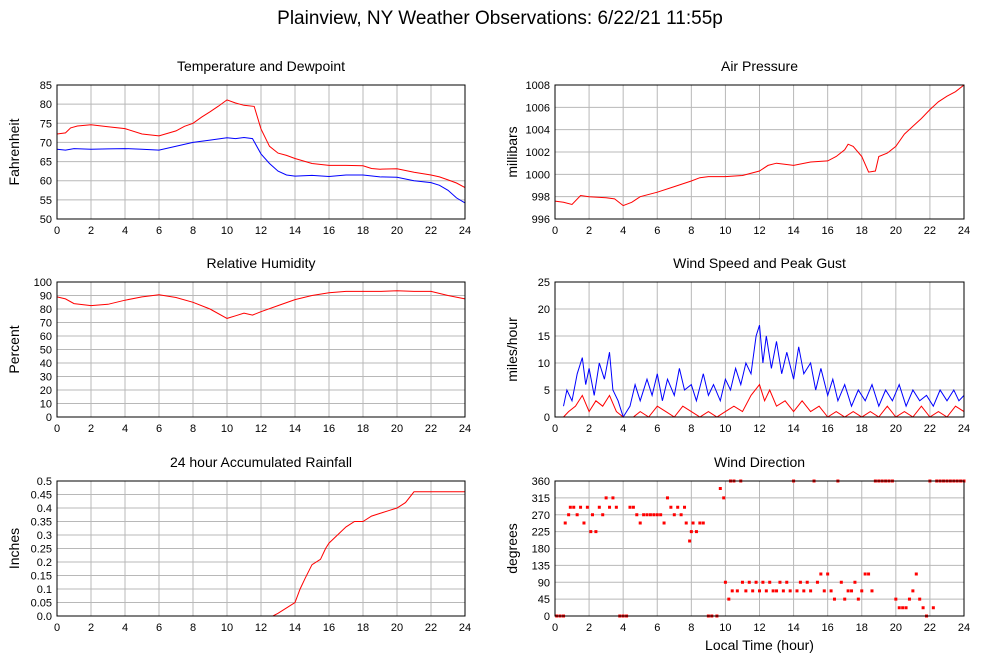 Image resolution: width=1000 pixels, height=660 pixels. Describe the element at coordinates (46, 201) in the screenshot. I see `y-tick-label: 55` at that location.